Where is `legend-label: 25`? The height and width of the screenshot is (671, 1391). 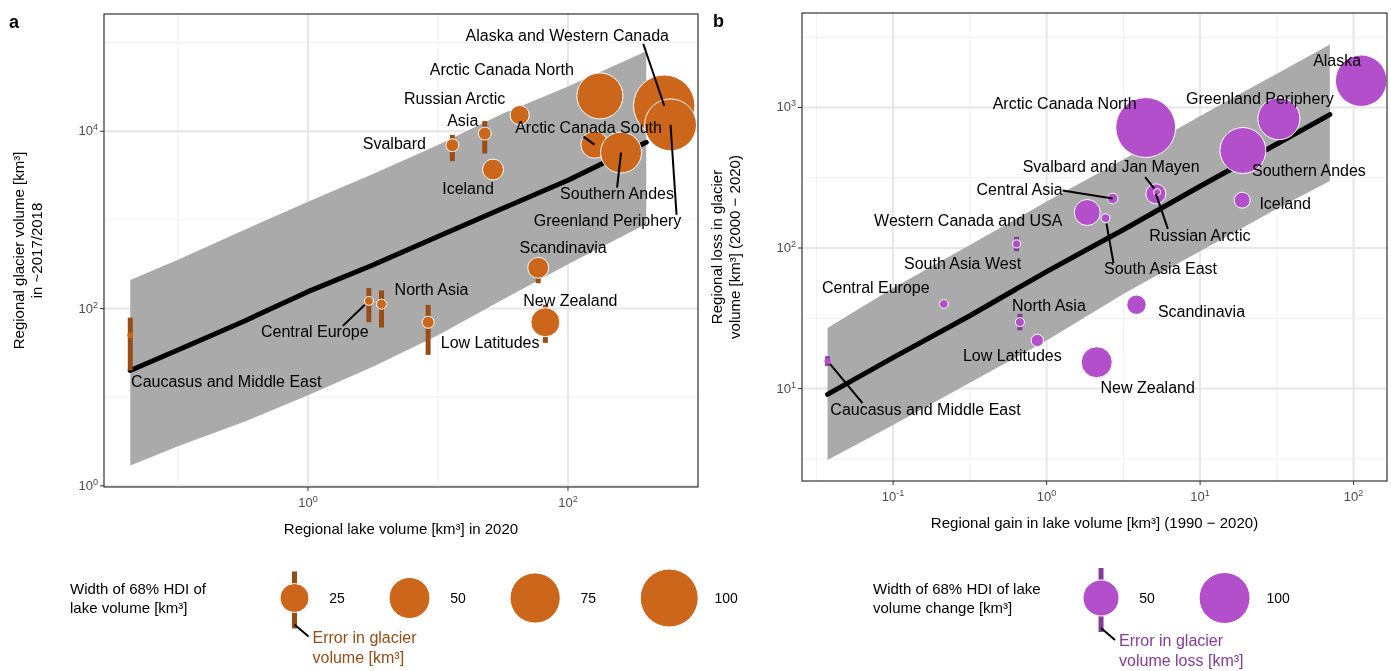
legend-label: 25 is located at coordinates (337, 598).